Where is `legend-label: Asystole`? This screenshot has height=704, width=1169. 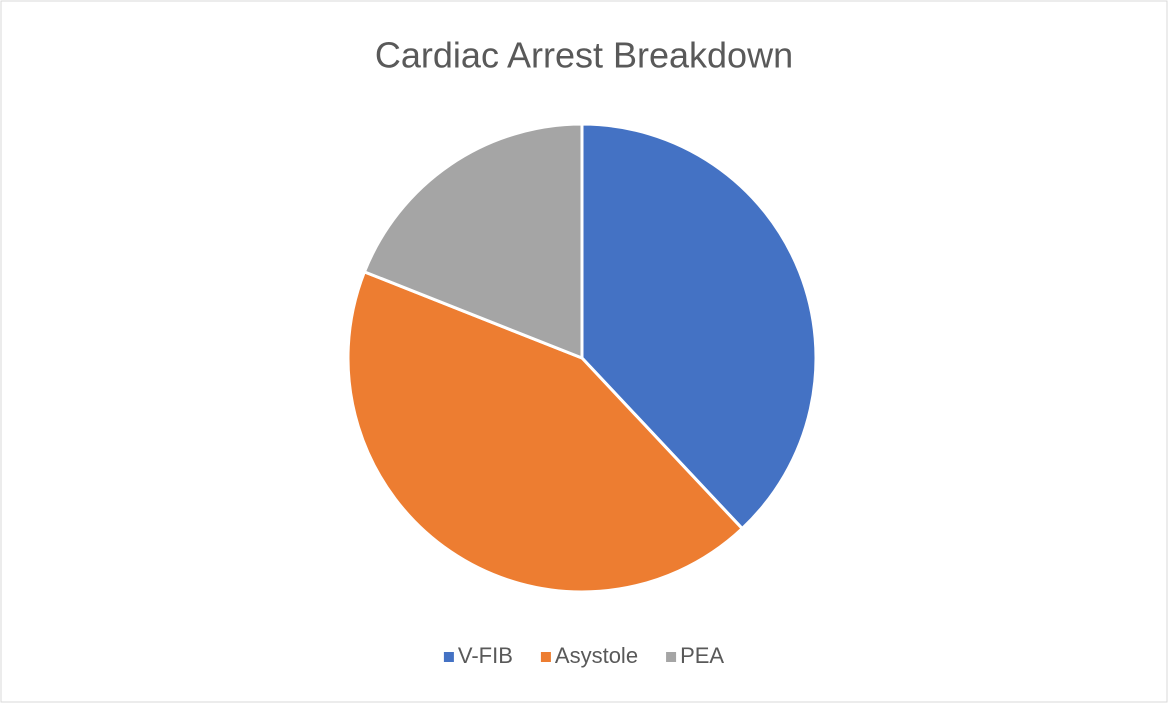 legend-label: Asystole is located at coordinates (596, 655).